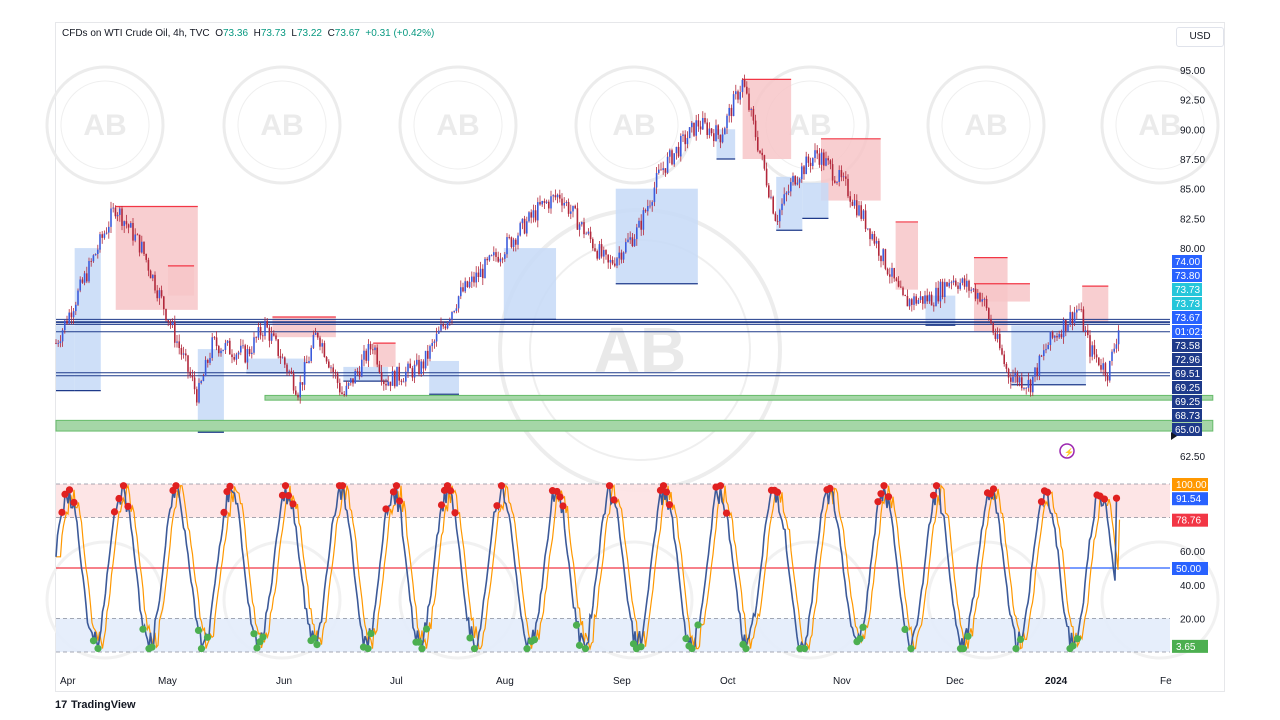  Describe the element at coordinates (400, 33) in the screenshot. I see `ohlc-change: +0.31 (+0.42%)` at that location.